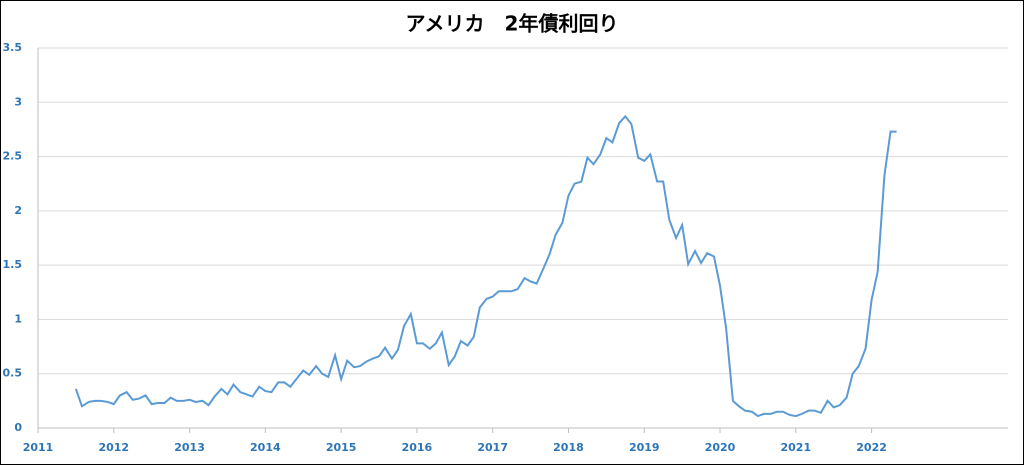  Describe the element at coordinates (18, 210) in the screenshot. I see `y-tick-label: 2` at that location.